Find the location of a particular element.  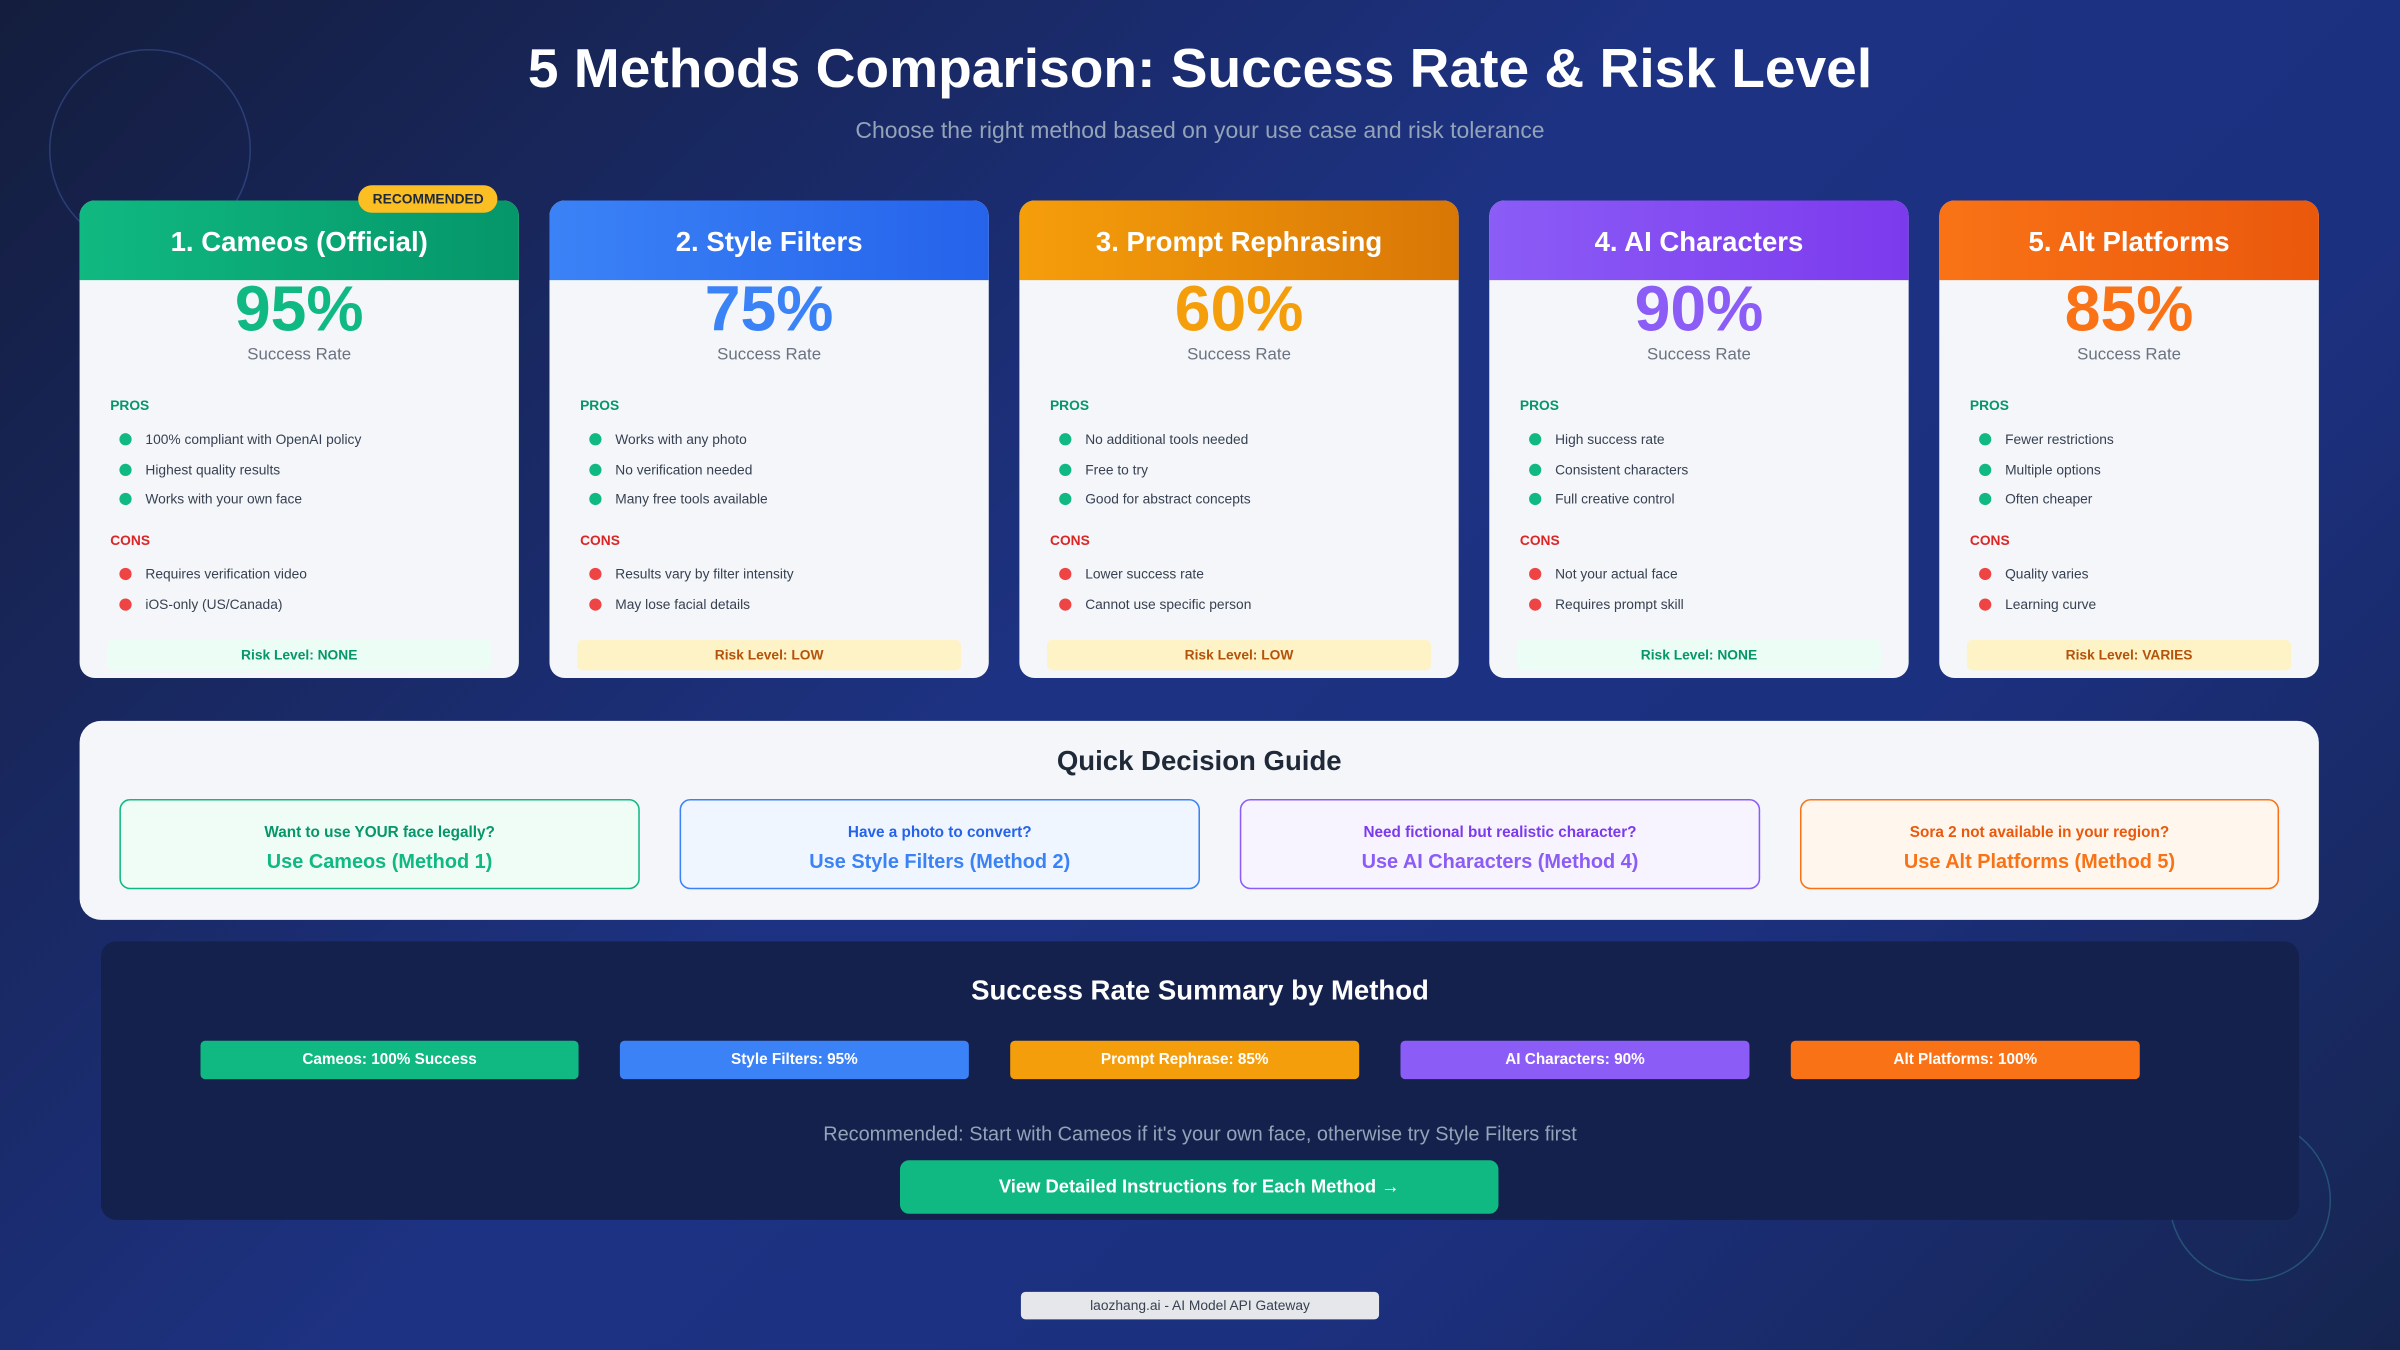

pro-item: High success rate is located at coordinates (1610, 439).